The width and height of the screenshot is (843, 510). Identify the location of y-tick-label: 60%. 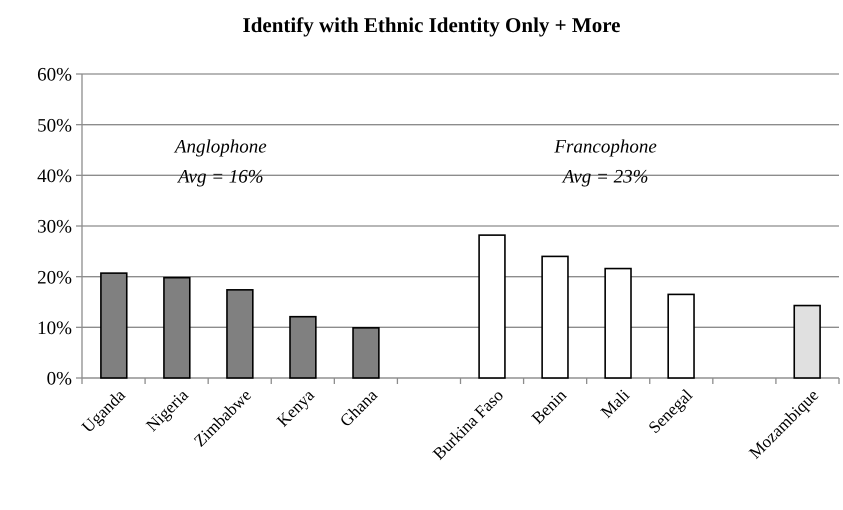
(54, 75).